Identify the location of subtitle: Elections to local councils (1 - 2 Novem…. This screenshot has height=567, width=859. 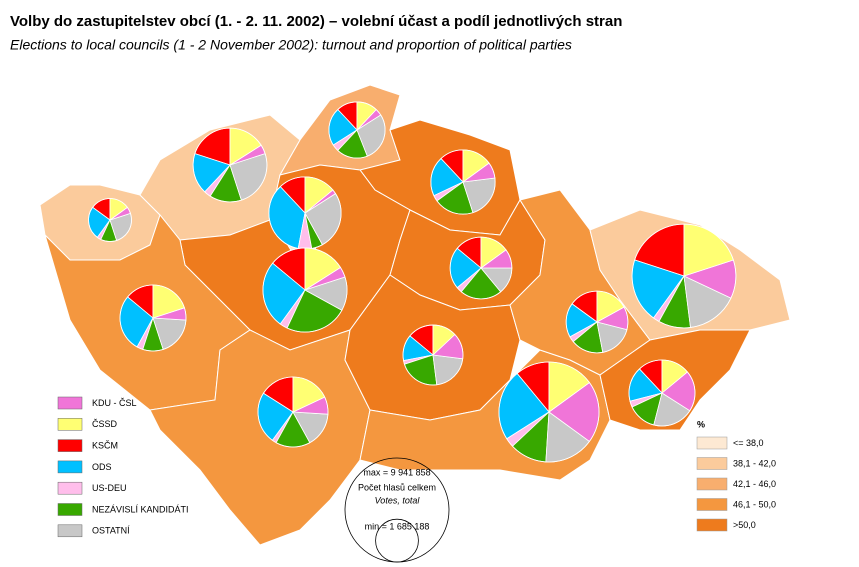
(291, 45).